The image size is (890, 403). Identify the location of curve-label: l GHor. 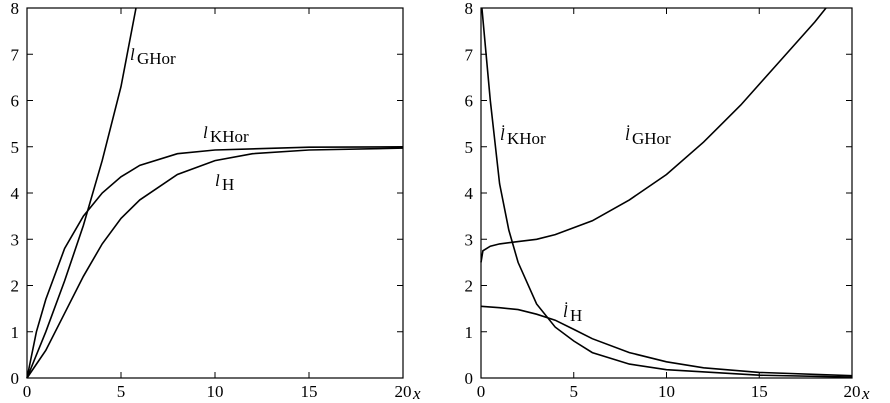
(153, 56).